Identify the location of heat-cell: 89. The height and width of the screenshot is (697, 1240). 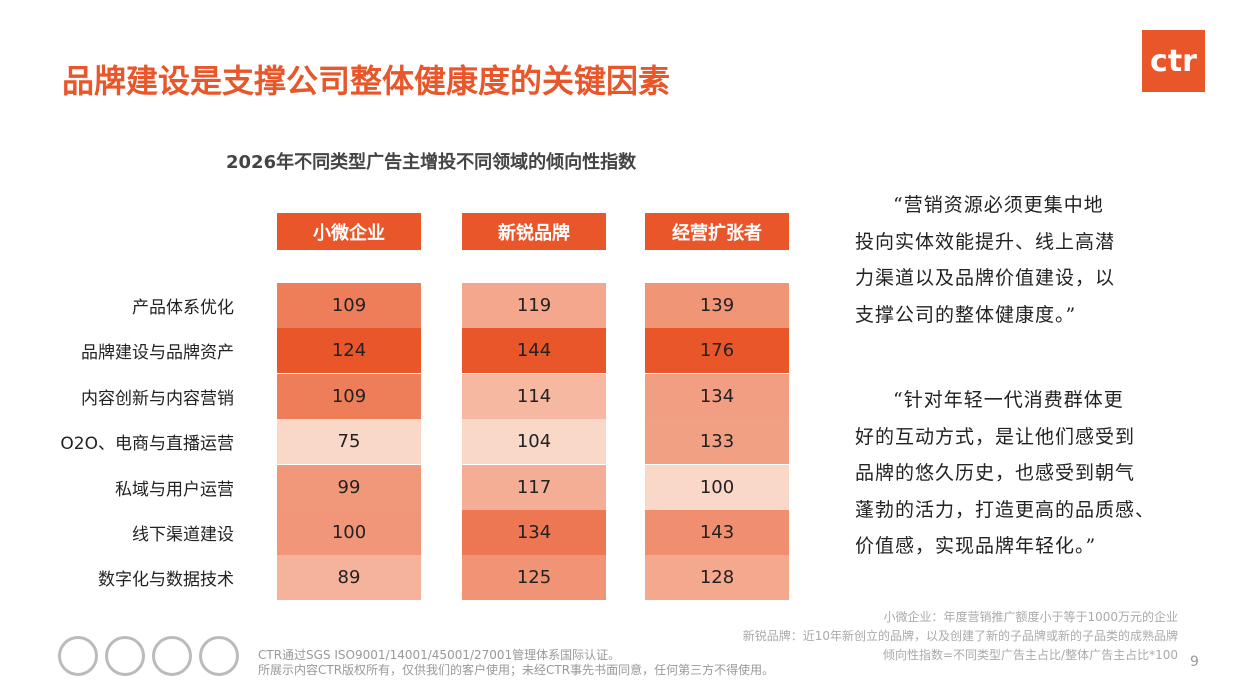
(349, 578).